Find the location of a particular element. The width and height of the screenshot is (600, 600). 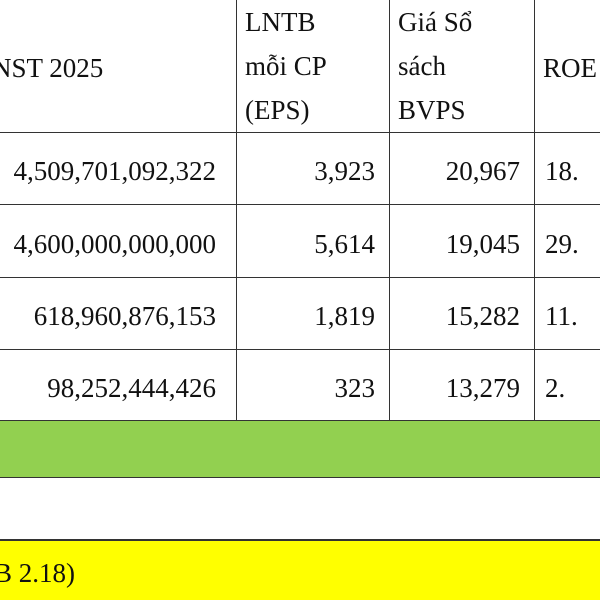

header-cell: LNTB mỗi CP (EPS) is located at coordinates (313, 66).